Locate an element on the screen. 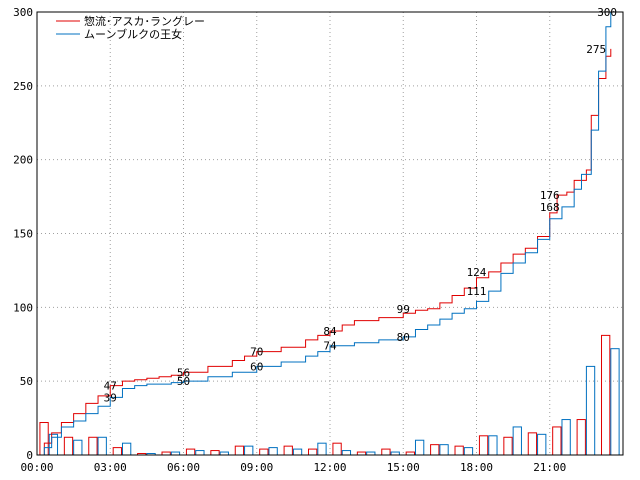 The height and width of the screenshot is (480, 640). legend-label-series-1: 惣流･アスカ･ラングレー is located at coordinates (144, 21).